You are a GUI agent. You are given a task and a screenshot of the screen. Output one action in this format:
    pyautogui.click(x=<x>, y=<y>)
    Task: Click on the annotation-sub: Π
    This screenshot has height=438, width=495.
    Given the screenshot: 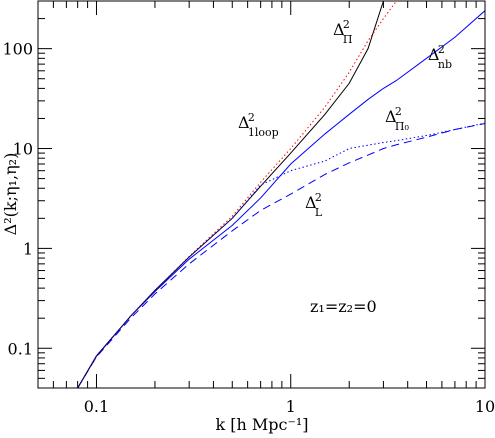 What is the action you would take?
    pyautogui.click(x=348, y=39)
    